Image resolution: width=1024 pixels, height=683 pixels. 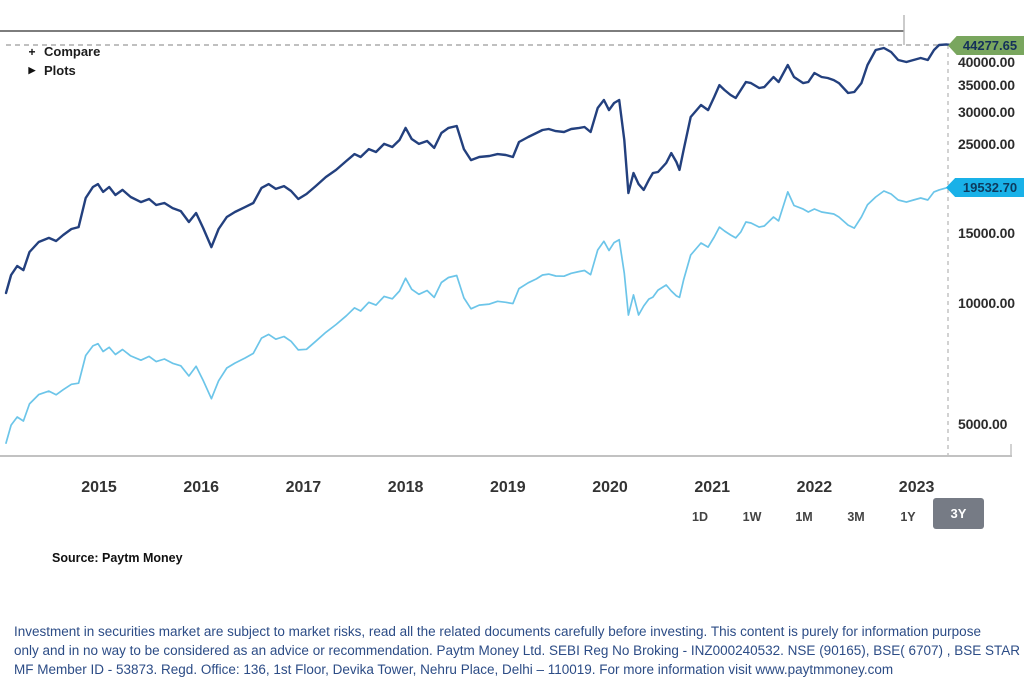 I want to click on price-badge-dark-value: 44277.65, so click(x=990, y=45).